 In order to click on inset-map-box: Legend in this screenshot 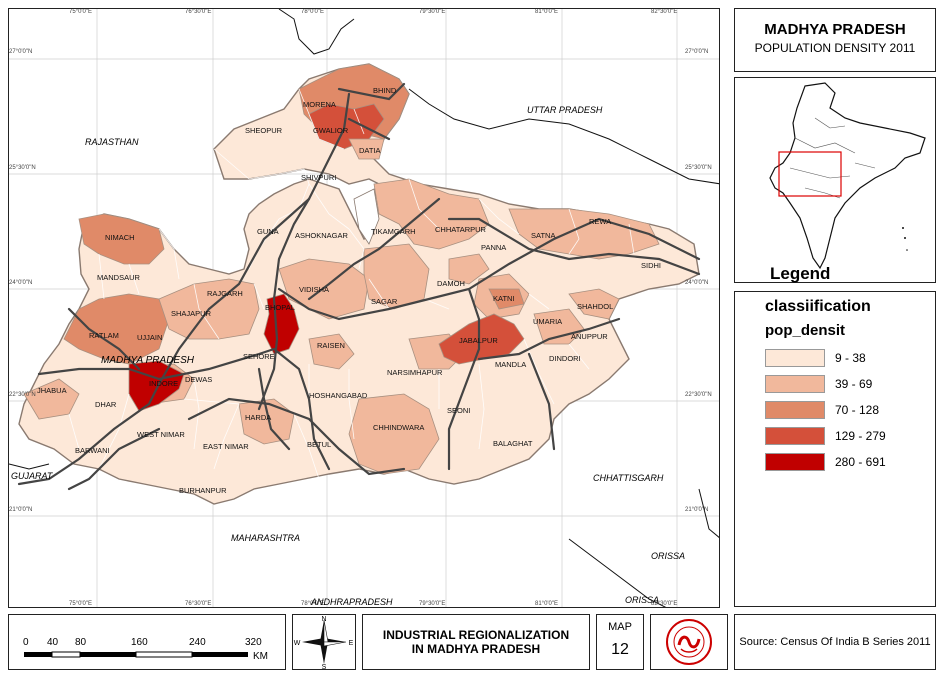, I will do `click(835, 180)`.